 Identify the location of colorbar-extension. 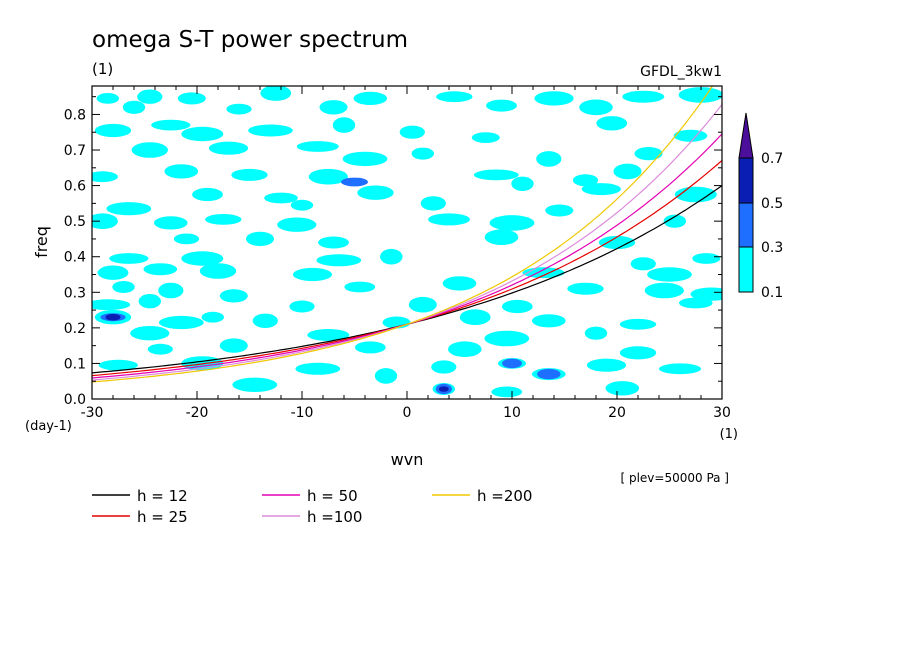
(746, 135).